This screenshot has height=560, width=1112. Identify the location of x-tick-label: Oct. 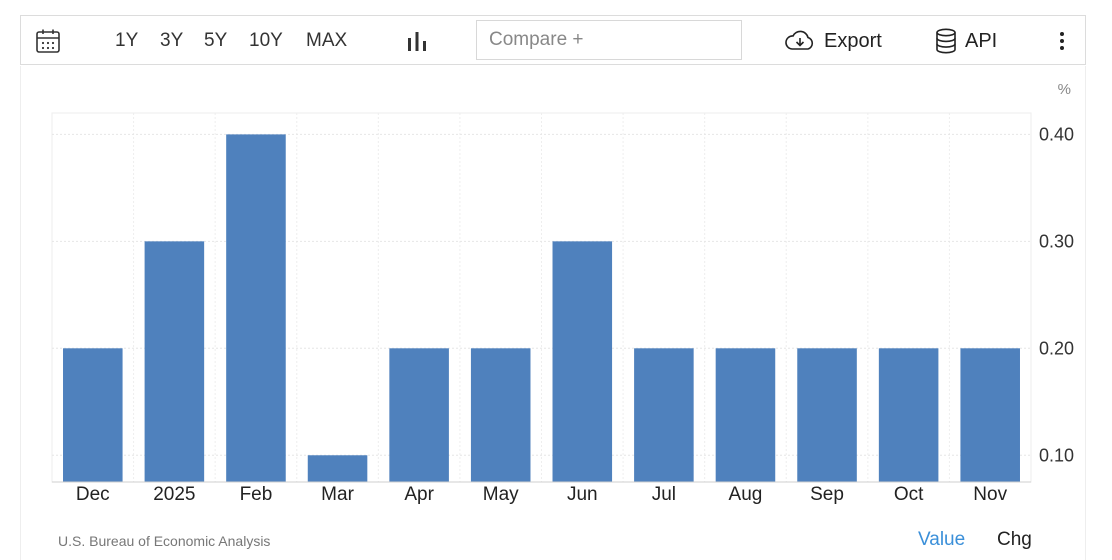
(909, 494).